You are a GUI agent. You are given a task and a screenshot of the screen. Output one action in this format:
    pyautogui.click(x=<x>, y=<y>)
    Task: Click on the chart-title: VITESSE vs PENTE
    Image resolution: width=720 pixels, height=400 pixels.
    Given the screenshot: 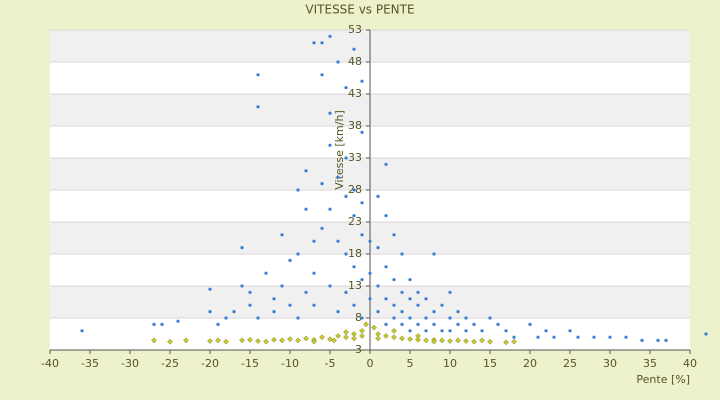 What is the action you would take?
    pyautogui.click(x=359, y=10)
    